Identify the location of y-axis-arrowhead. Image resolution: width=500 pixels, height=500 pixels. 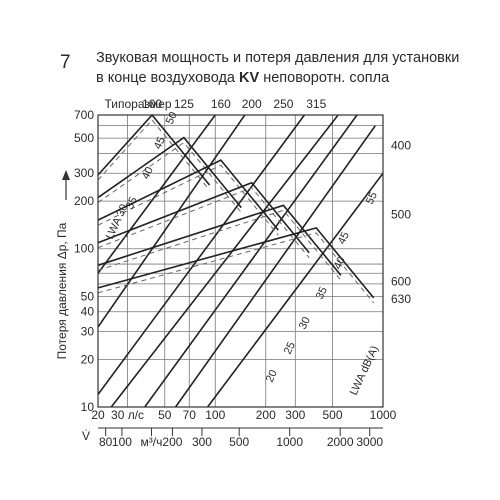
(66, 175).